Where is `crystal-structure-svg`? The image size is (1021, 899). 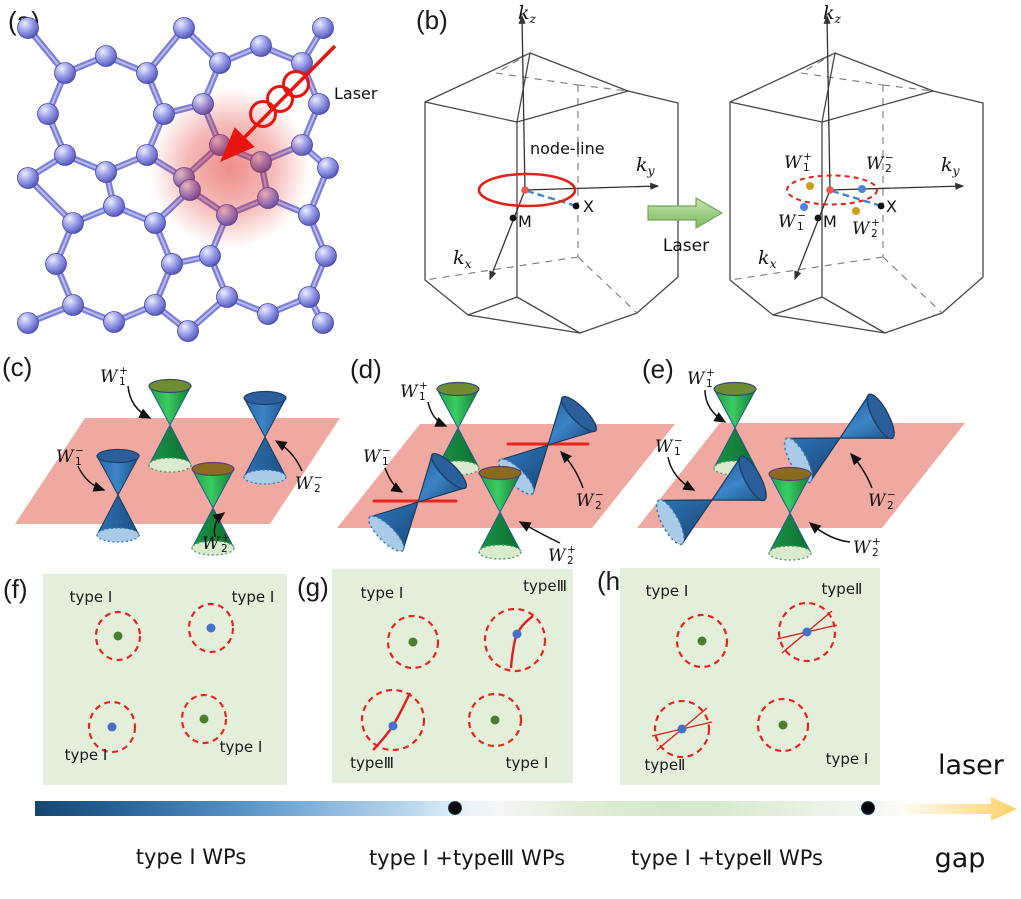 crystal-structure-svg is located at coordinates (178, 179).